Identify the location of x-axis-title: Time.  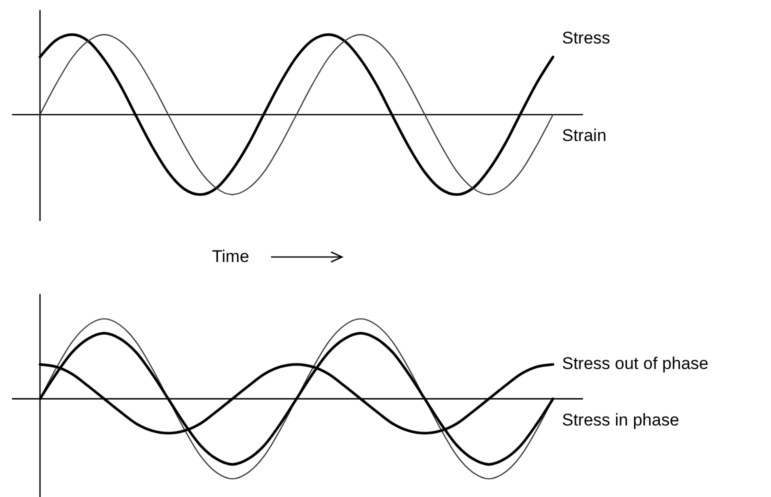
(231, 256).